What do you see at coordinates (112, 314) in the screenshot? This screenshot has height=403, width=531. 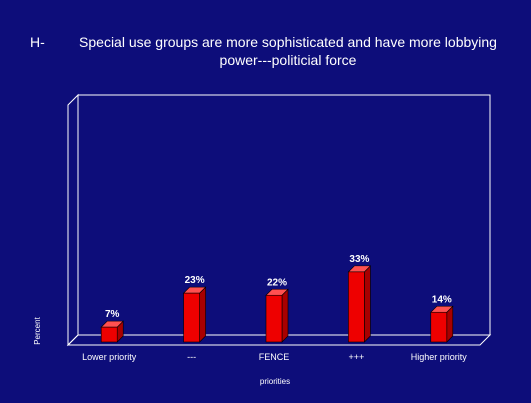 I see `data-label-1: 7%` at bounding box center [112, 314].